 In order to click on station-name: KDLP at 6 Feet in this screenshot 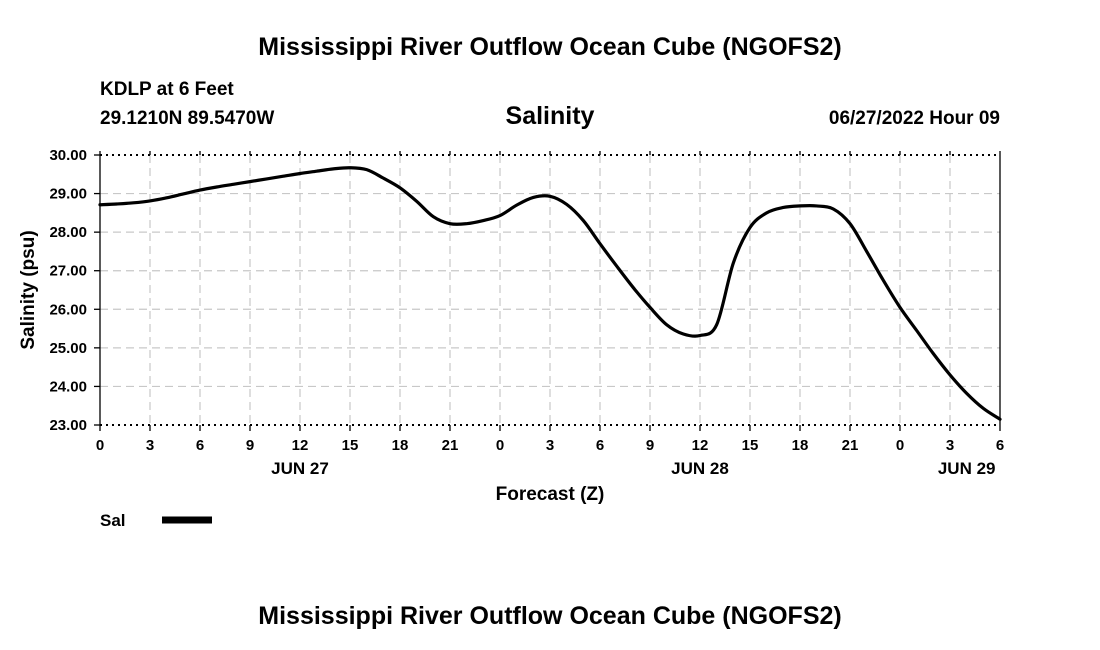, I will do `click(167, 89)`.